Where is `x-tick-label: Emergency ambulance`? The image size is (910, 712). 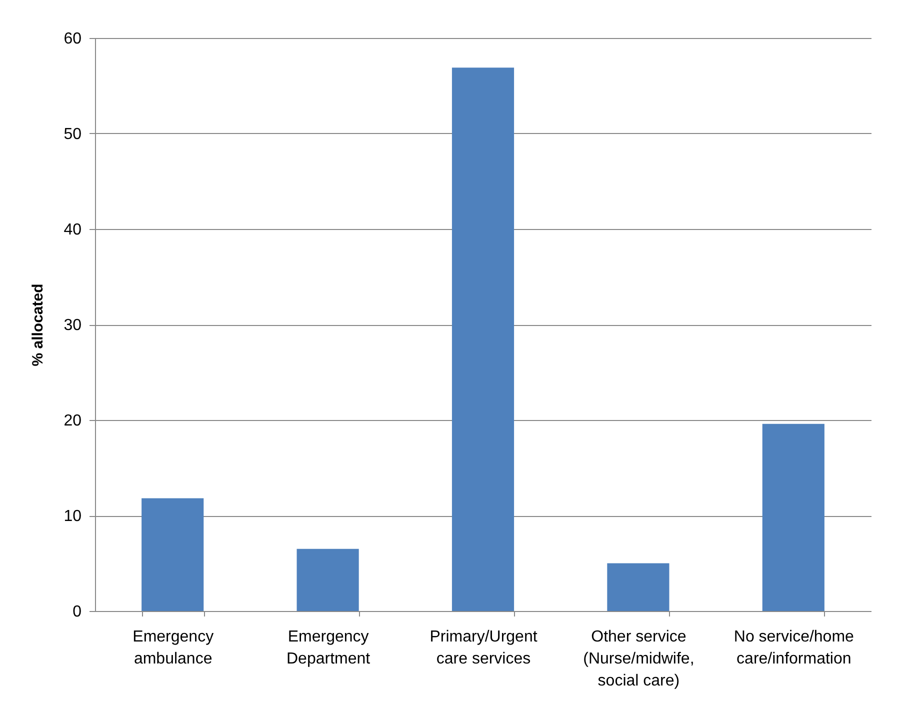 x-tick-label: Emergency ambulance is located at coordinates (173, 648).